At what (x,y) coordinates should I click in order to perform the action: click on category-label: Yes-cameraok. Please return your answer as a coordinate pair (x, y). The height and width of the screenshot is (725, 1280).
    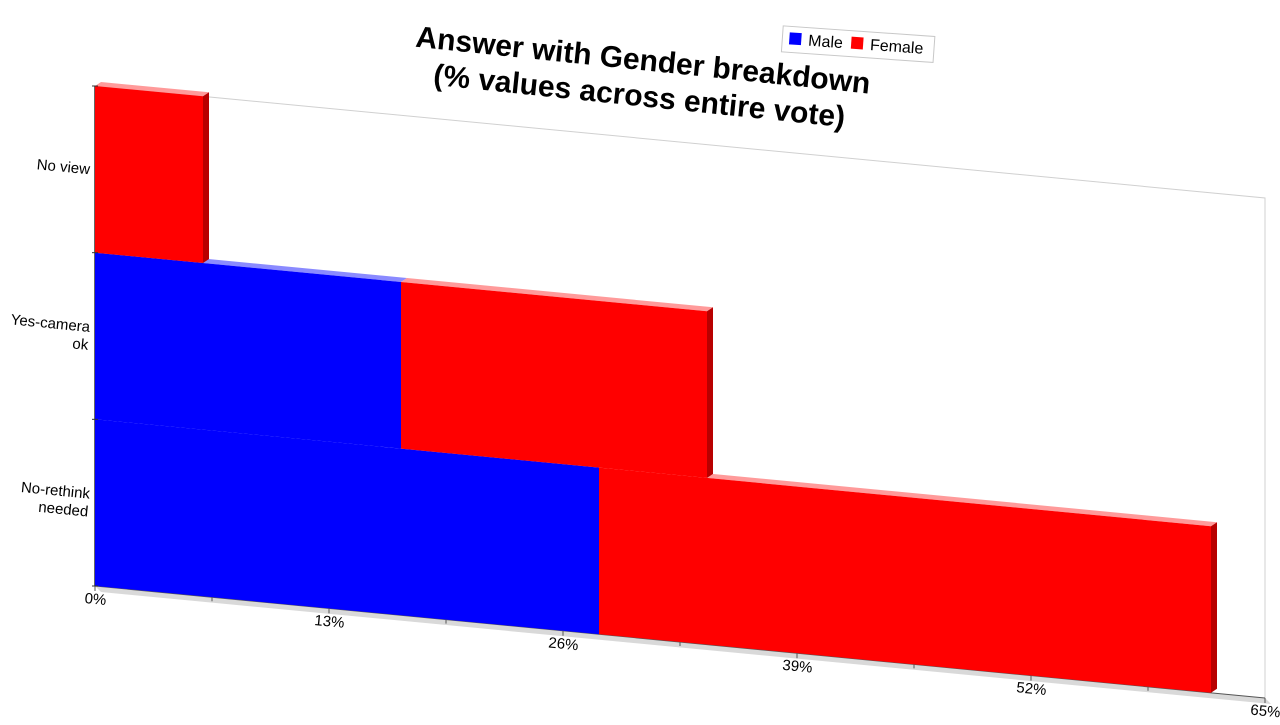
    Looking at the image, I should click on (49, 332).